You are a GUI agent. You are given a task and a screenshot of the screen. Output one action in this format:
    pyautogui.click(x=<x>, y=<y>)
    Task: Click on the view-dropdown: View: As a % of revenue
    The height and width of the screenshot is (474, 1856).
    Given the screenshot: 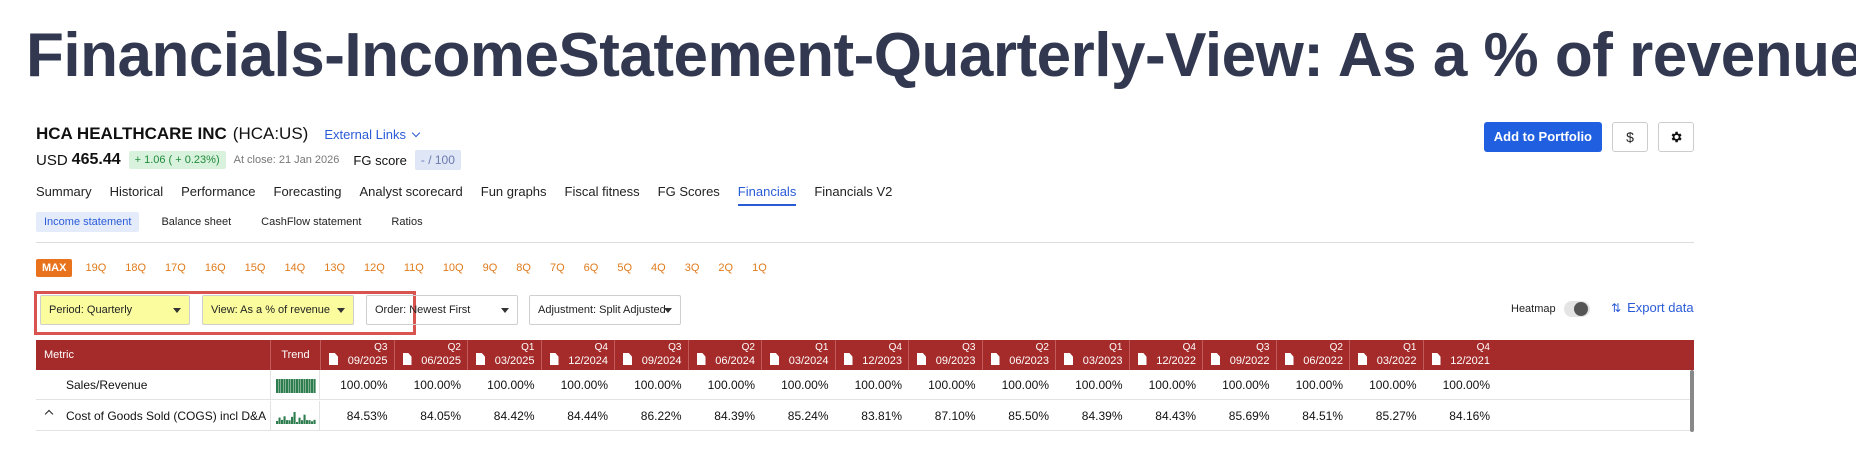 What is the action you would take?
    pyautogui.click(x=278, y=310)
    